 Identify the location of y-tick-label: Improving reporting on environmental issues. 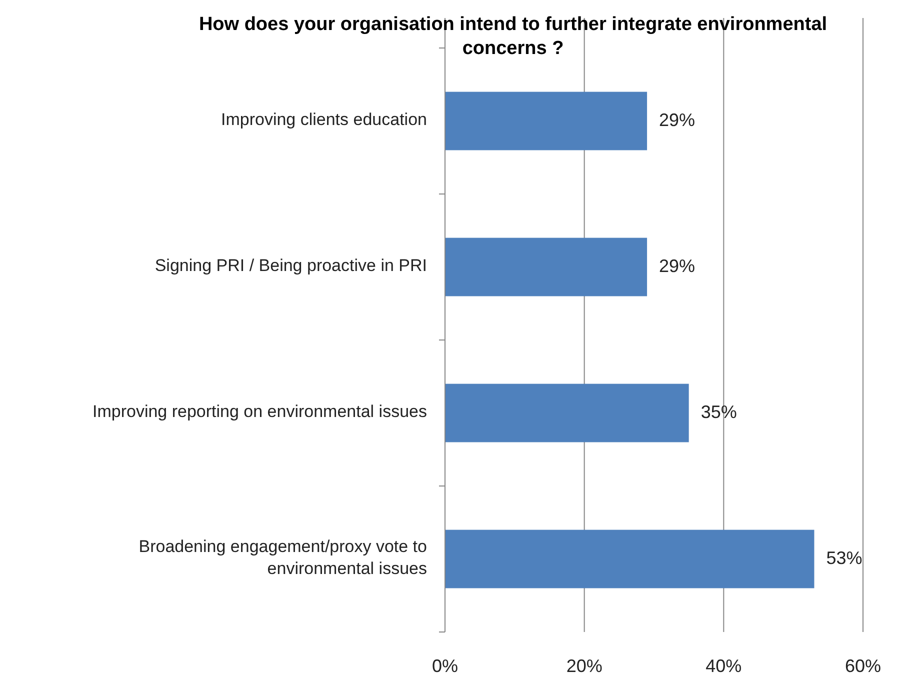
(259, 412).